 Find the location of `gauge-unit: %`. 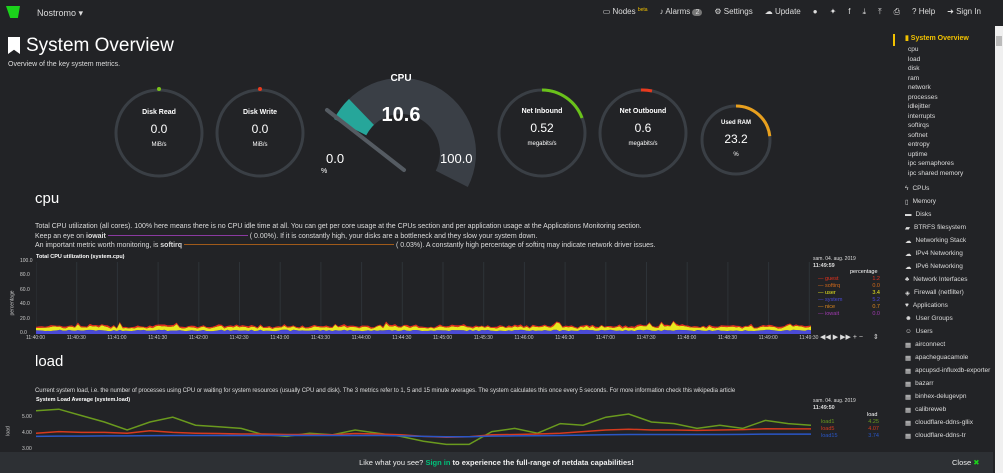

gauge-unit: % is located at coordinates (736, 155).